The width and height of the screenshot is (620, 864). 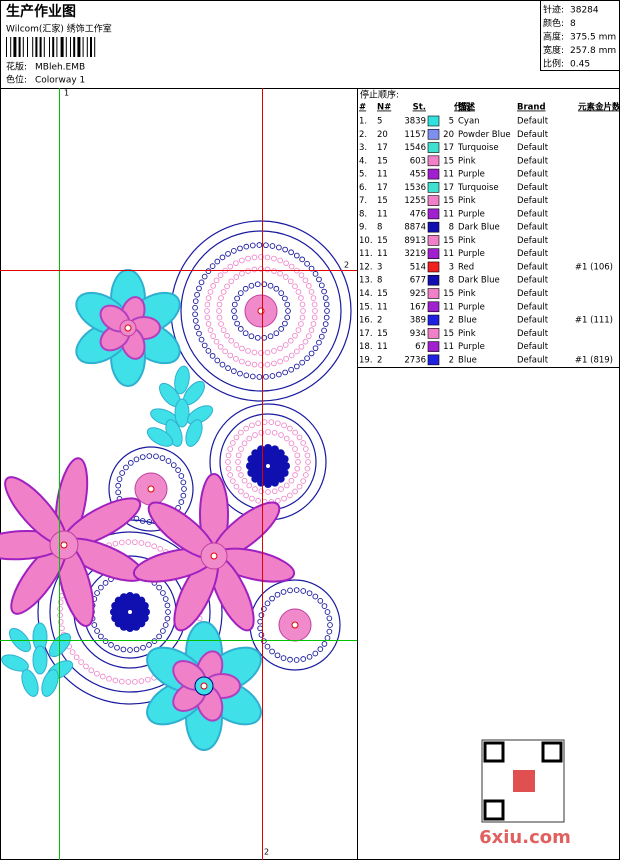 I want to click on column-header: 描述, so click(x=467, y=107).